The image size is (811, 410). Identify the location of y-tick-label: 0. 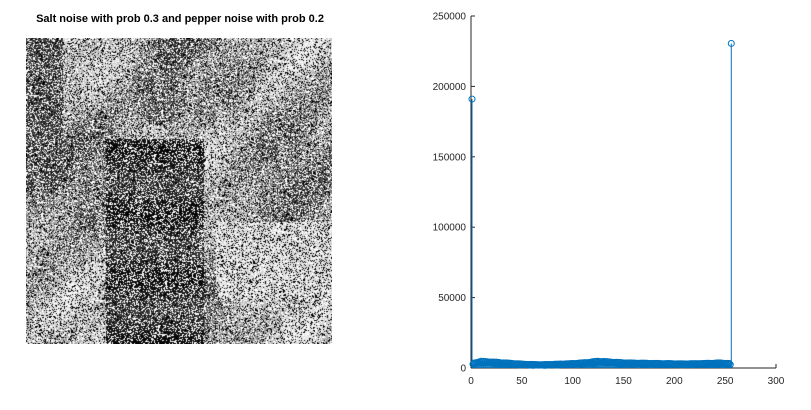
(463, 369).